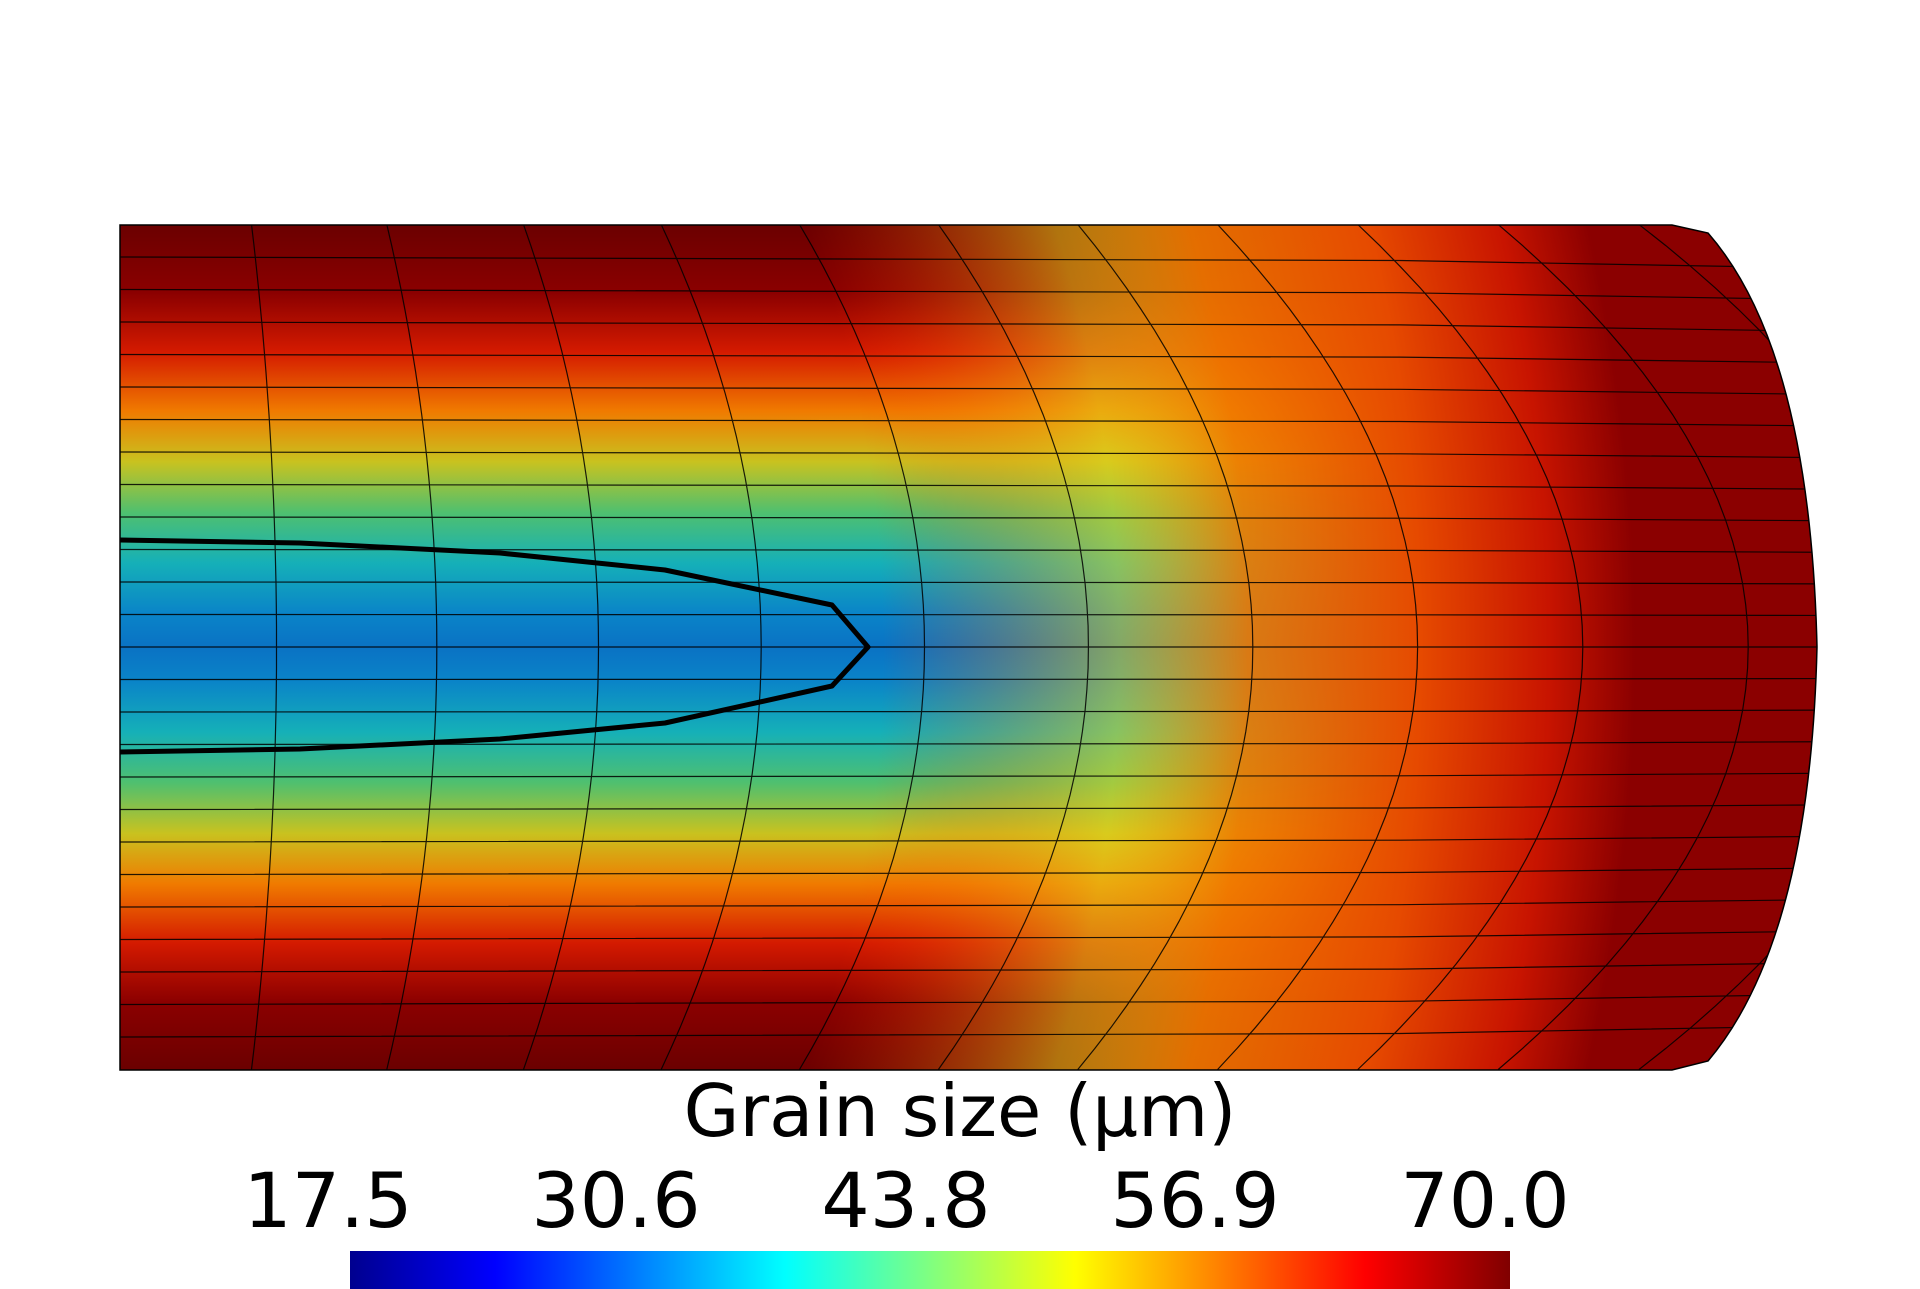 This screenshot has width=1920, height=1289. I want to click on contour-line, so click(495, 646).